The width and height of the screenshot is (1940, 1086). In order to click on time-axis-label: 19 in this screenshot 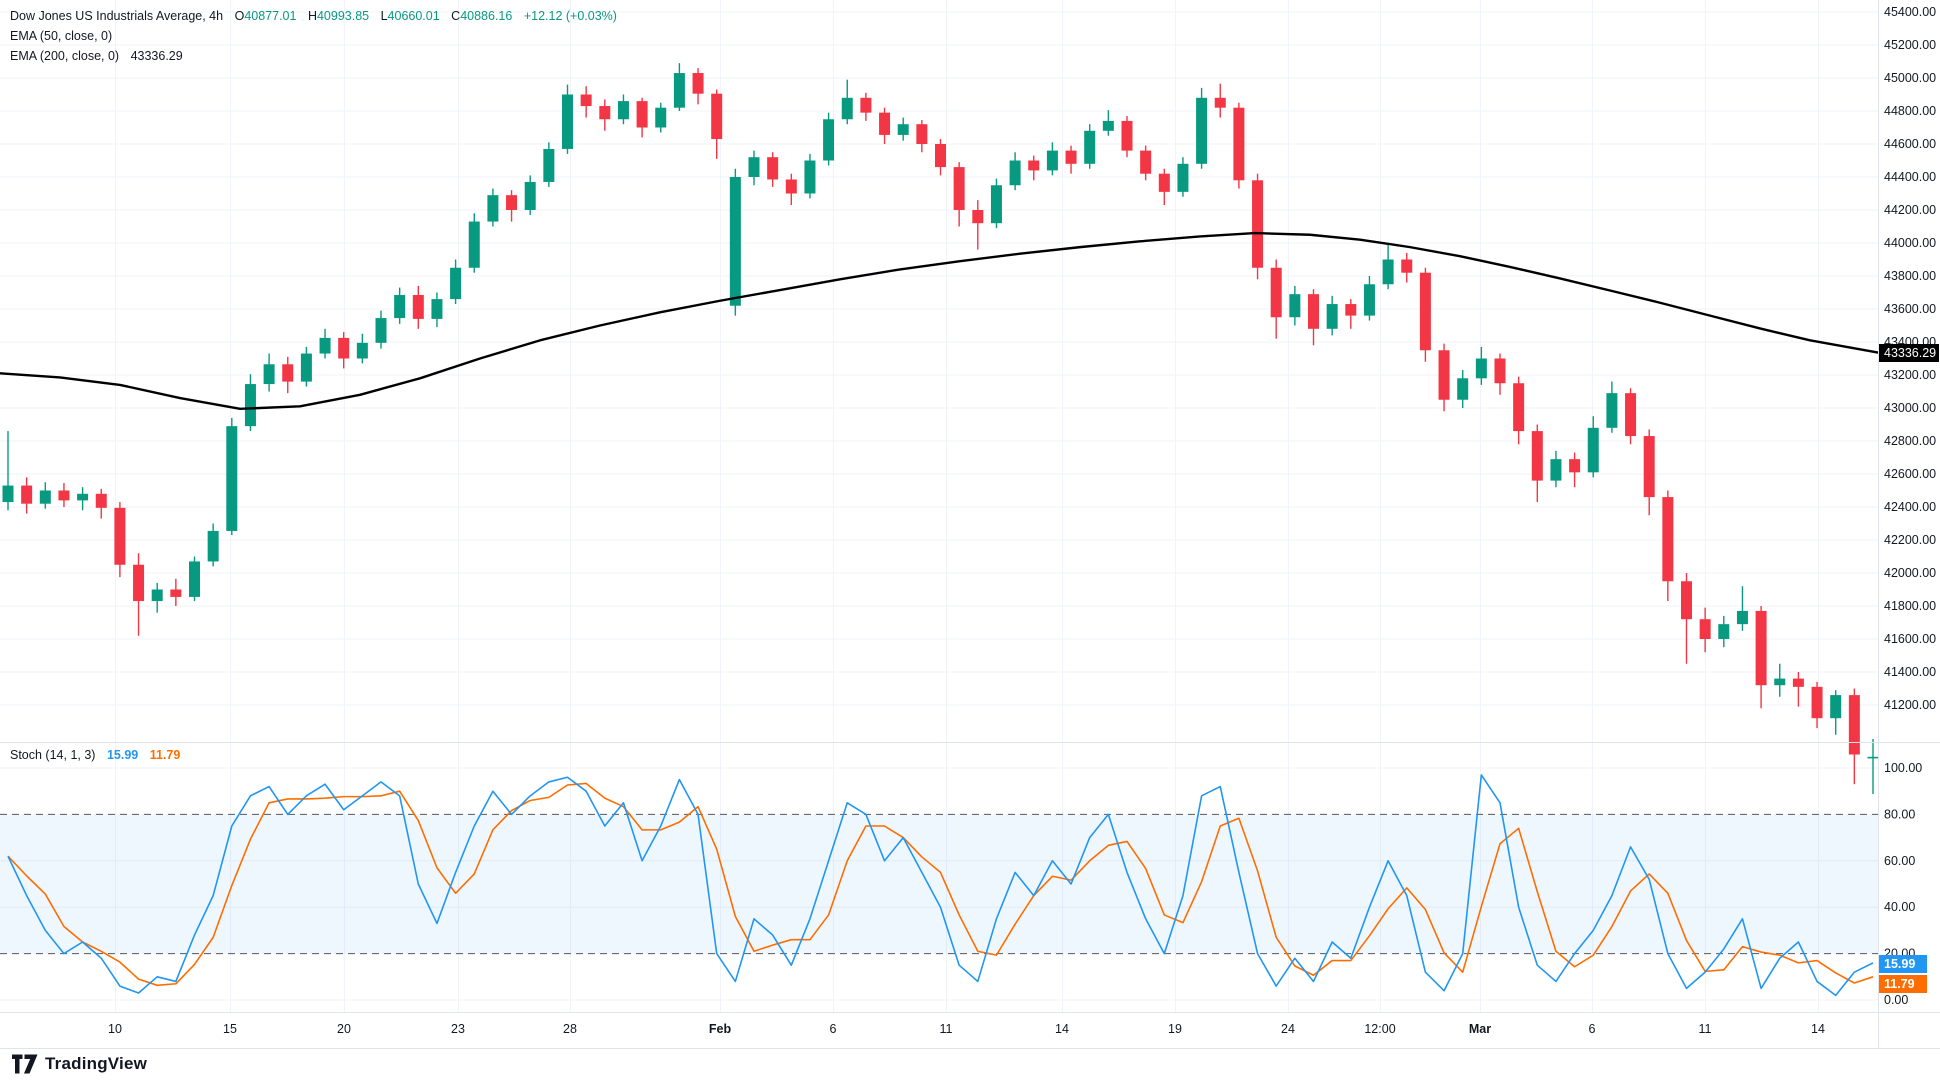, I will do `click(1175, 1029)`.